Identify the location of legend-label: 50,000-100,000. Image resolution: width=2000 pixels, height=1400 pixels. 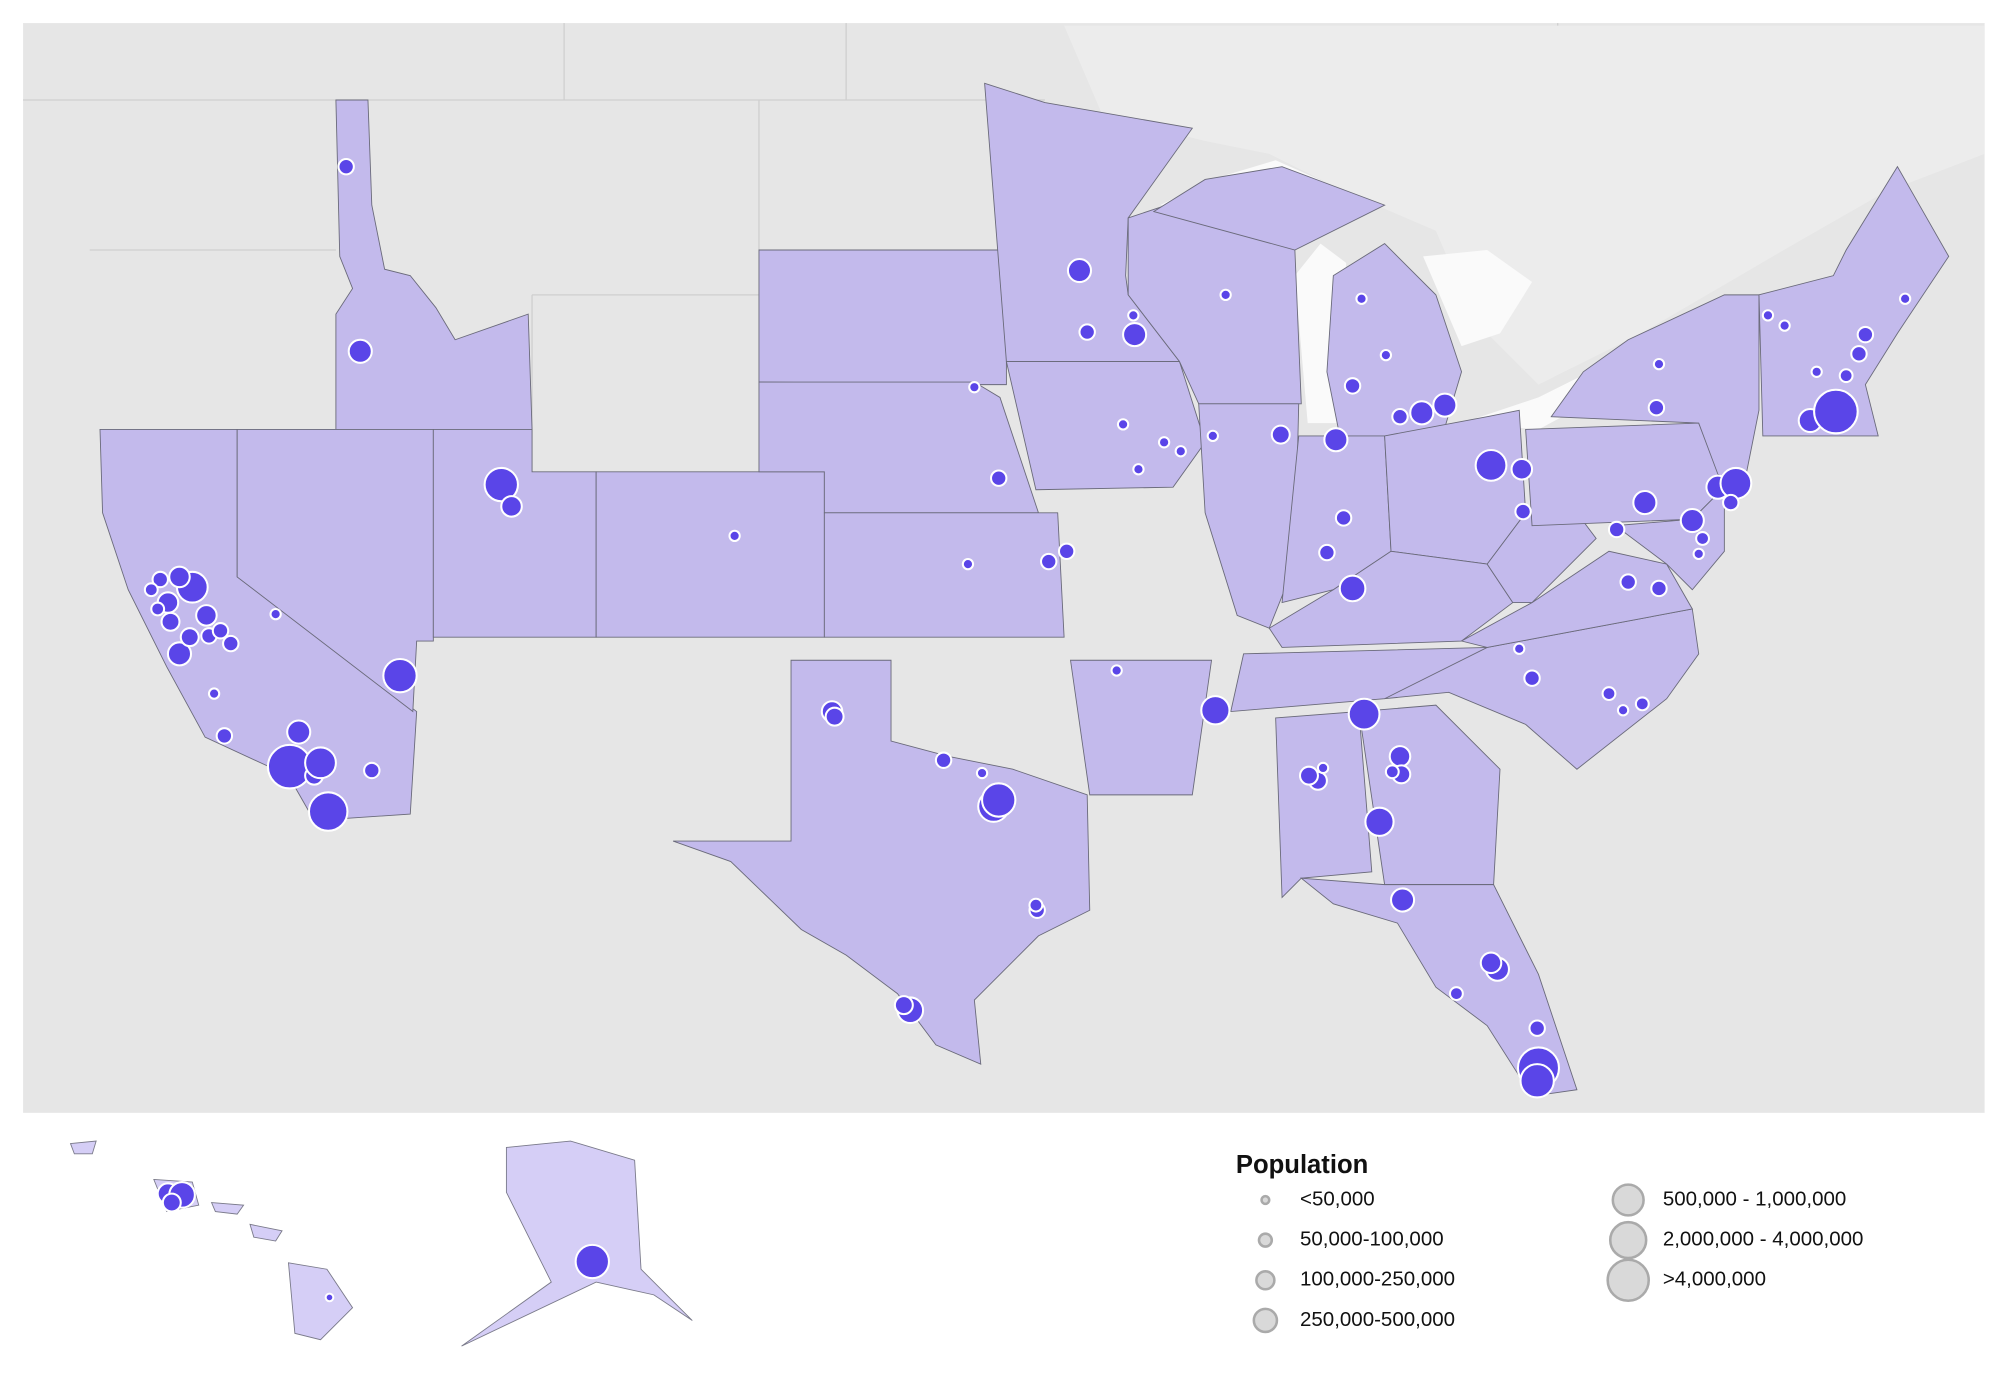
(1372, 1239).